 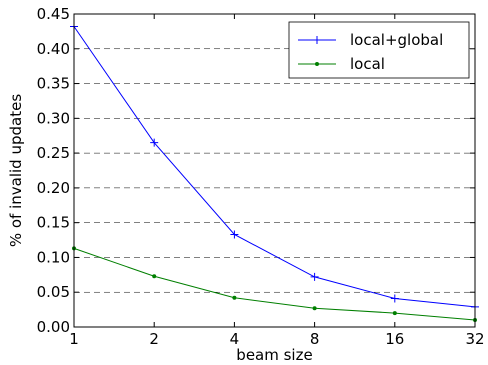 What do you see at coordinates (317, 64) in the screenshot?
I see `legend-marker-local` at bounding box center [317, 64].